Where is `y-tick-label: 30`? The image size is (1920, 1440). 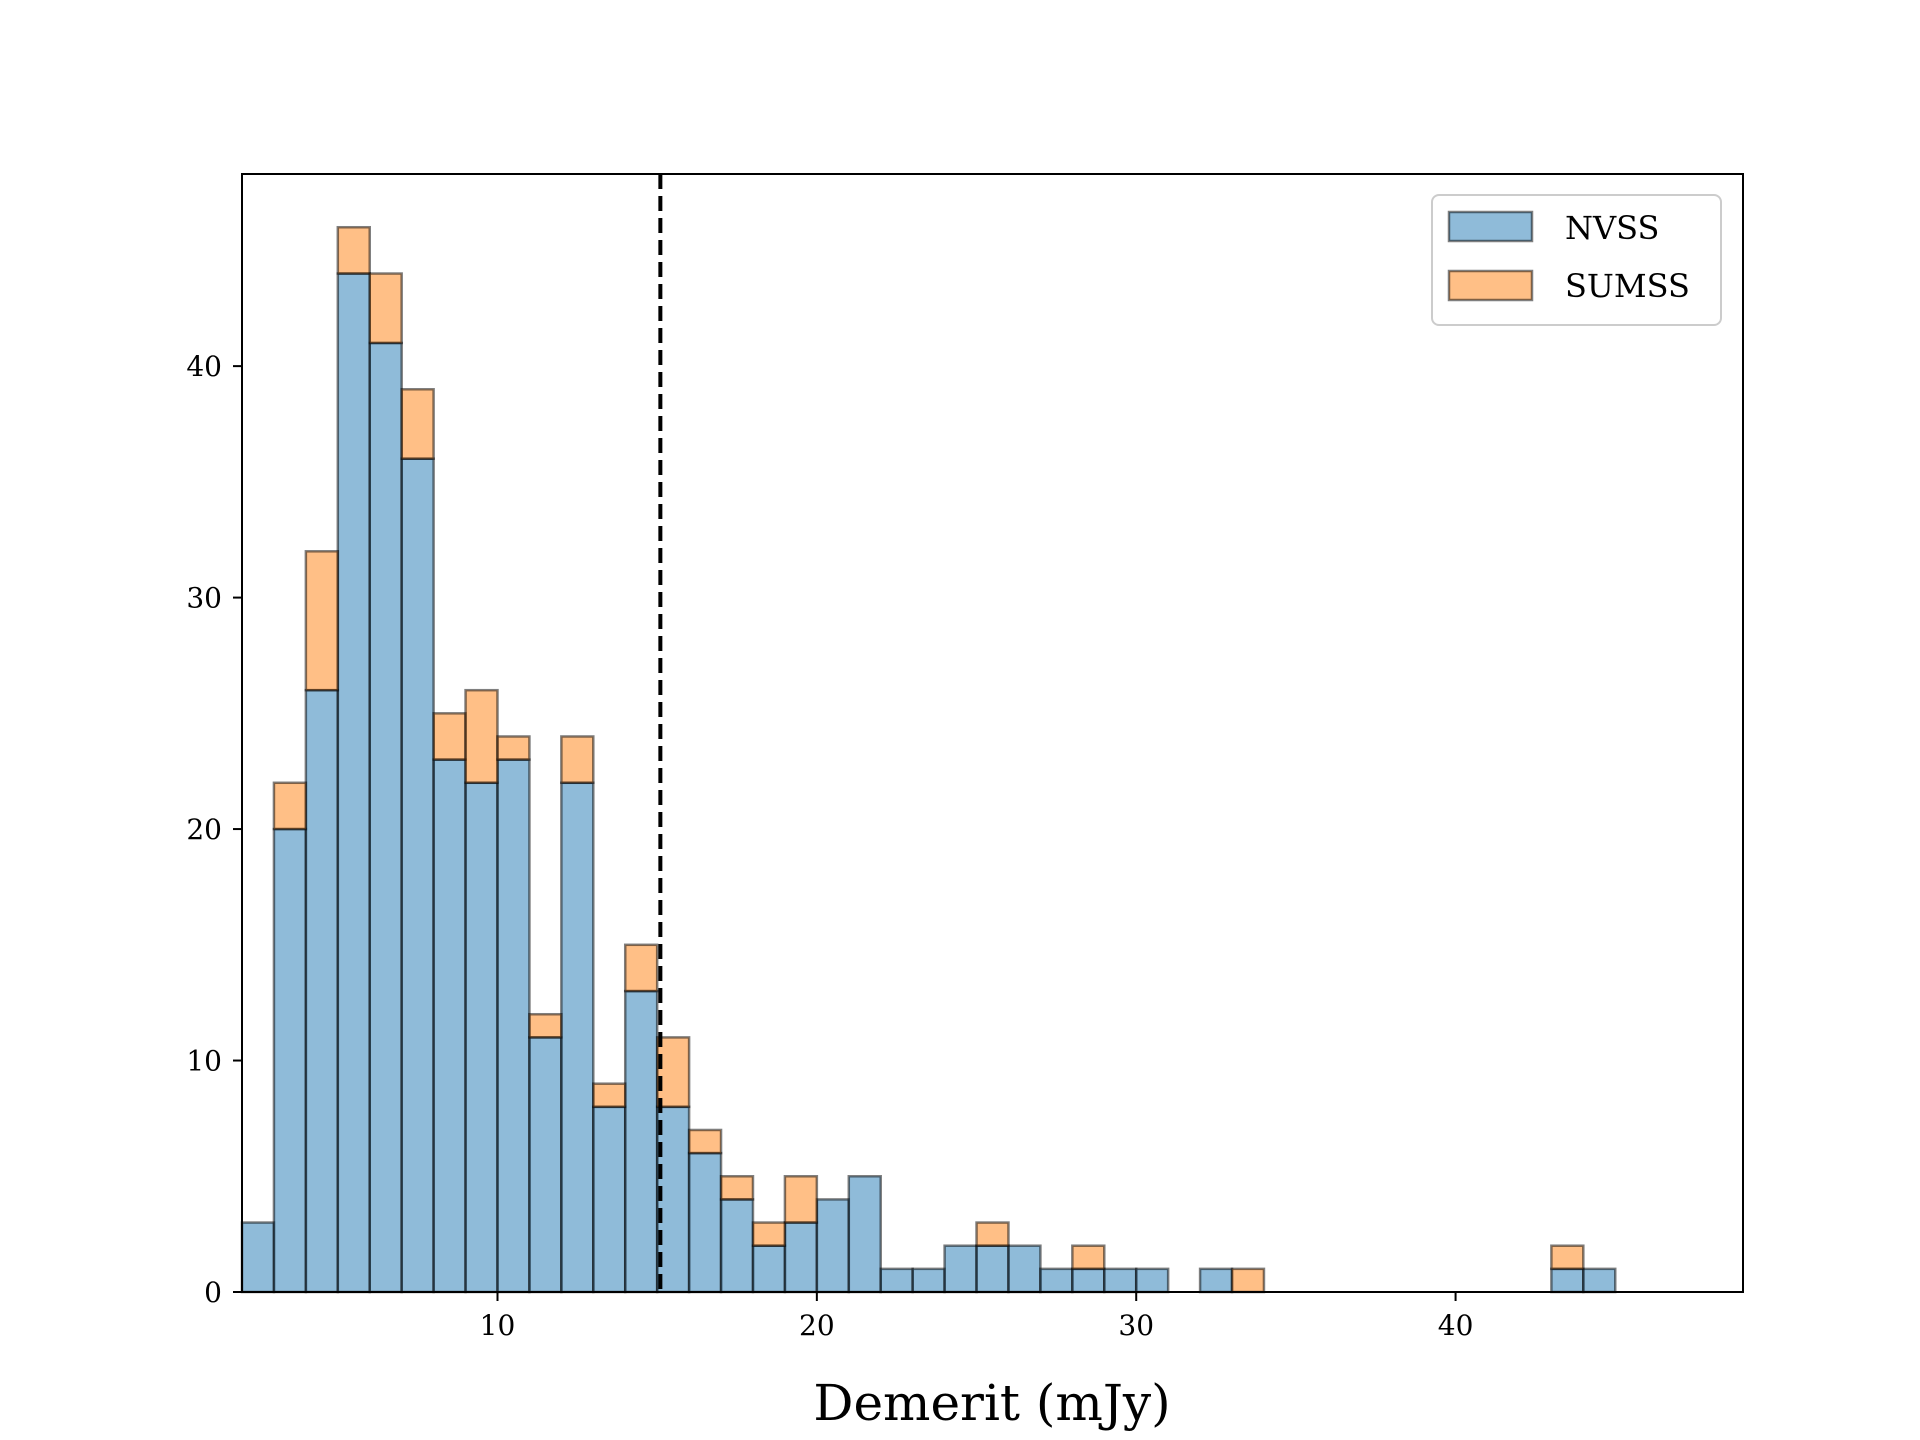
y-tick-label: 30 is located at coordinates (204, 598).